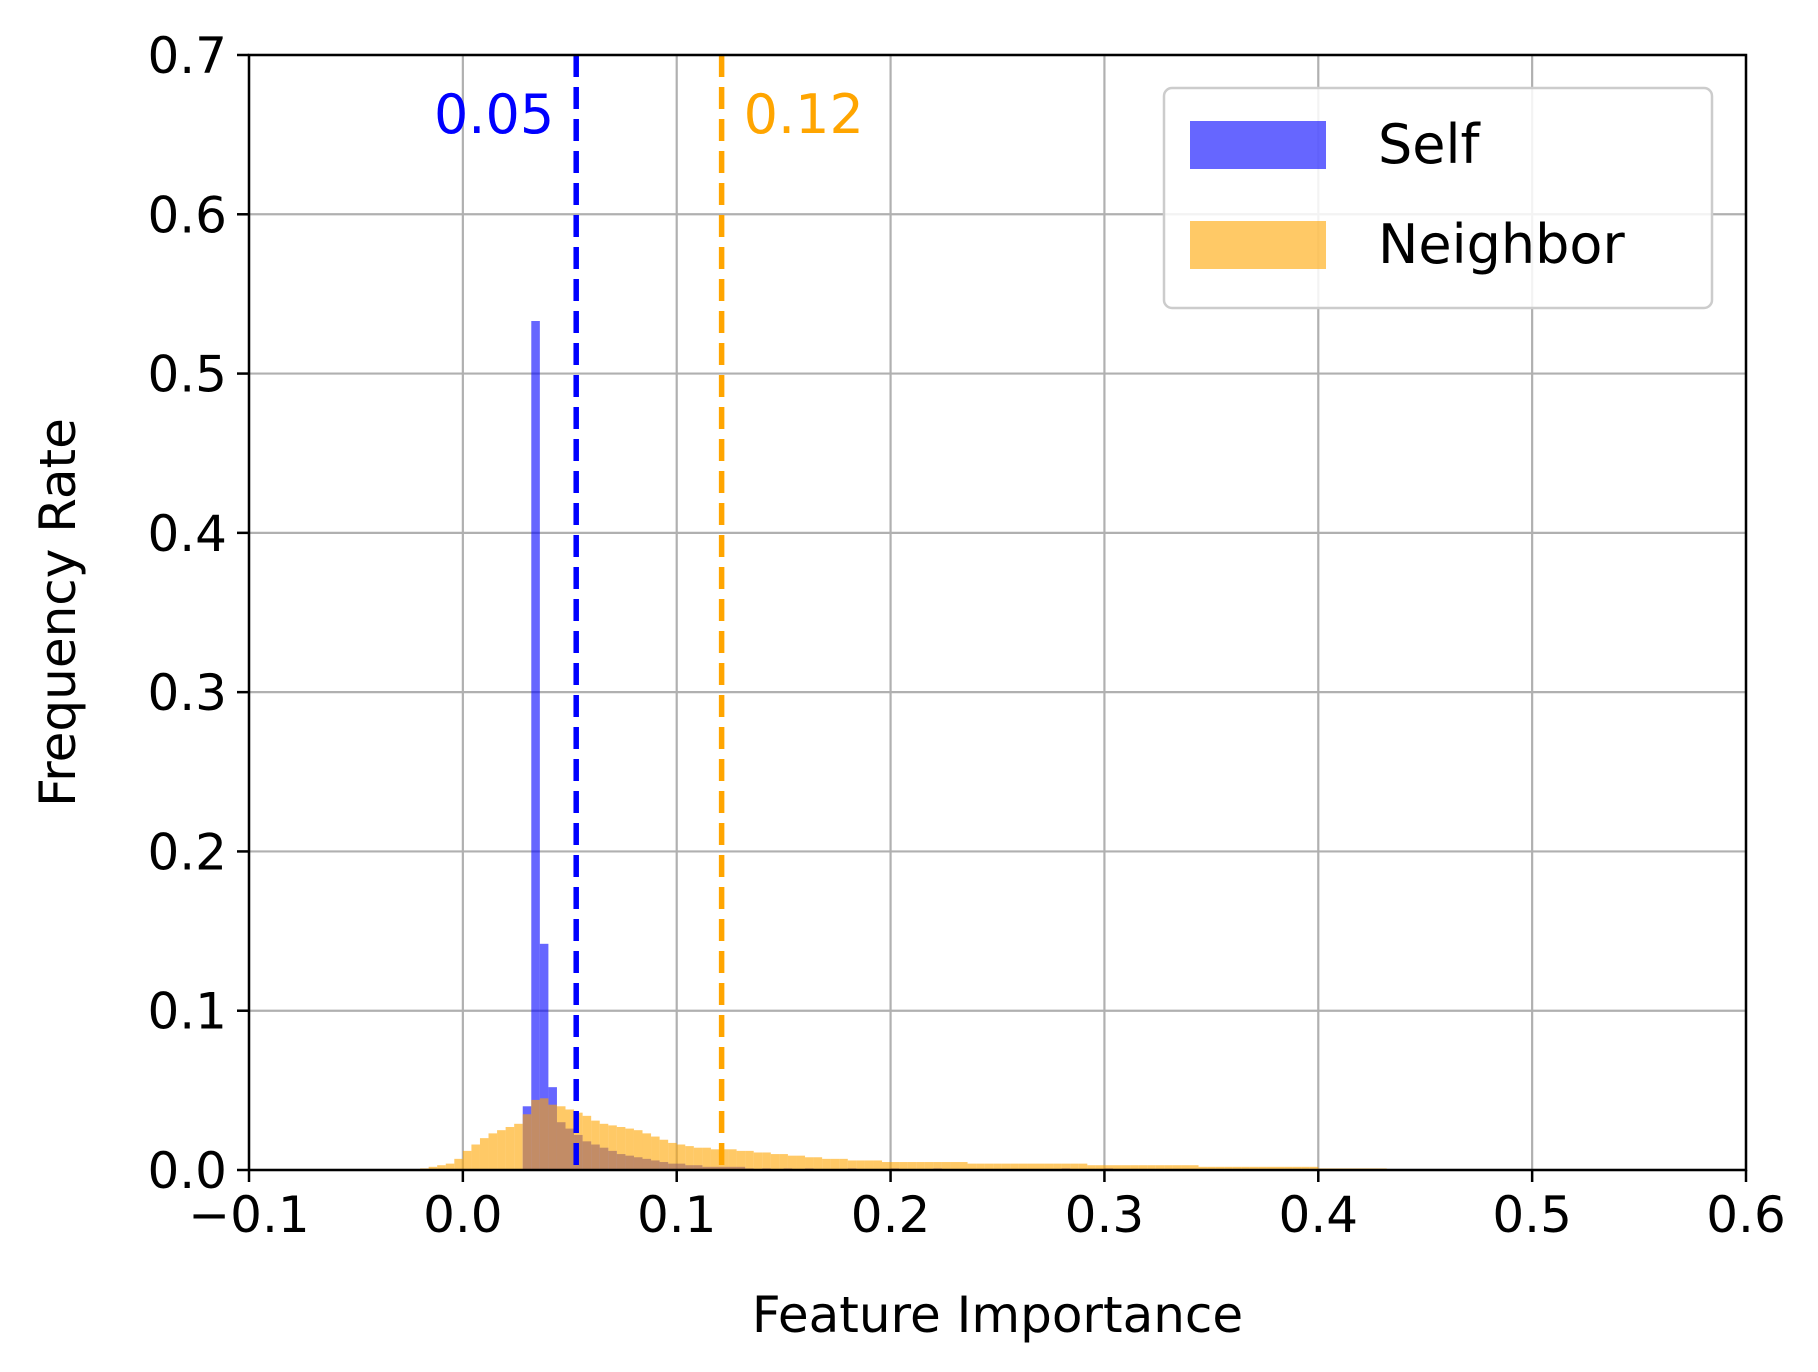 This screenshot has height=1372, width=1818. Describe the element at coordinates (891, 1215) in the screenshot. I see `x-tick-label-3: 0.2` at that location.